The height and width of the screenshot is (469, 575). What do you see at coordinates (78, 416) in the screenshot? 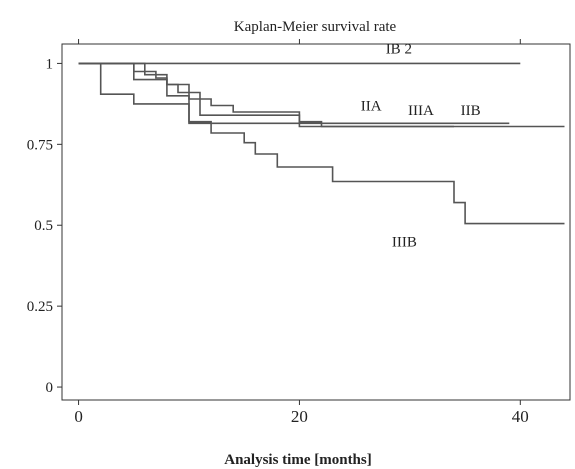
I see `x-tick-label: 0` at bounding box center [78, 416].